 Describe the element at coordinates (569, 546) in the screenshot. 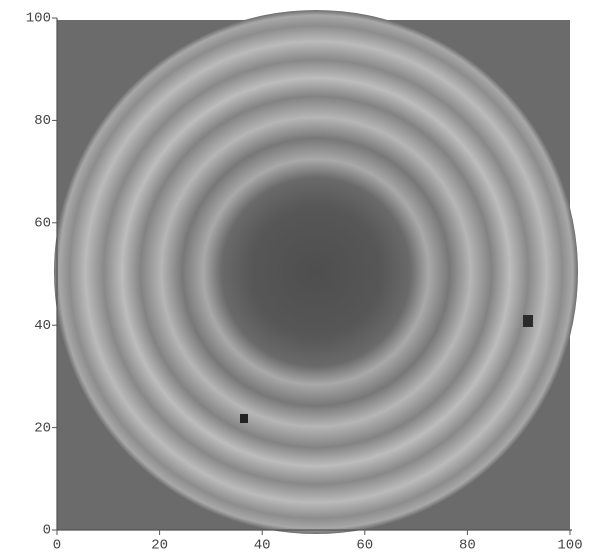

I see `x-tick-label: 100` at that location.